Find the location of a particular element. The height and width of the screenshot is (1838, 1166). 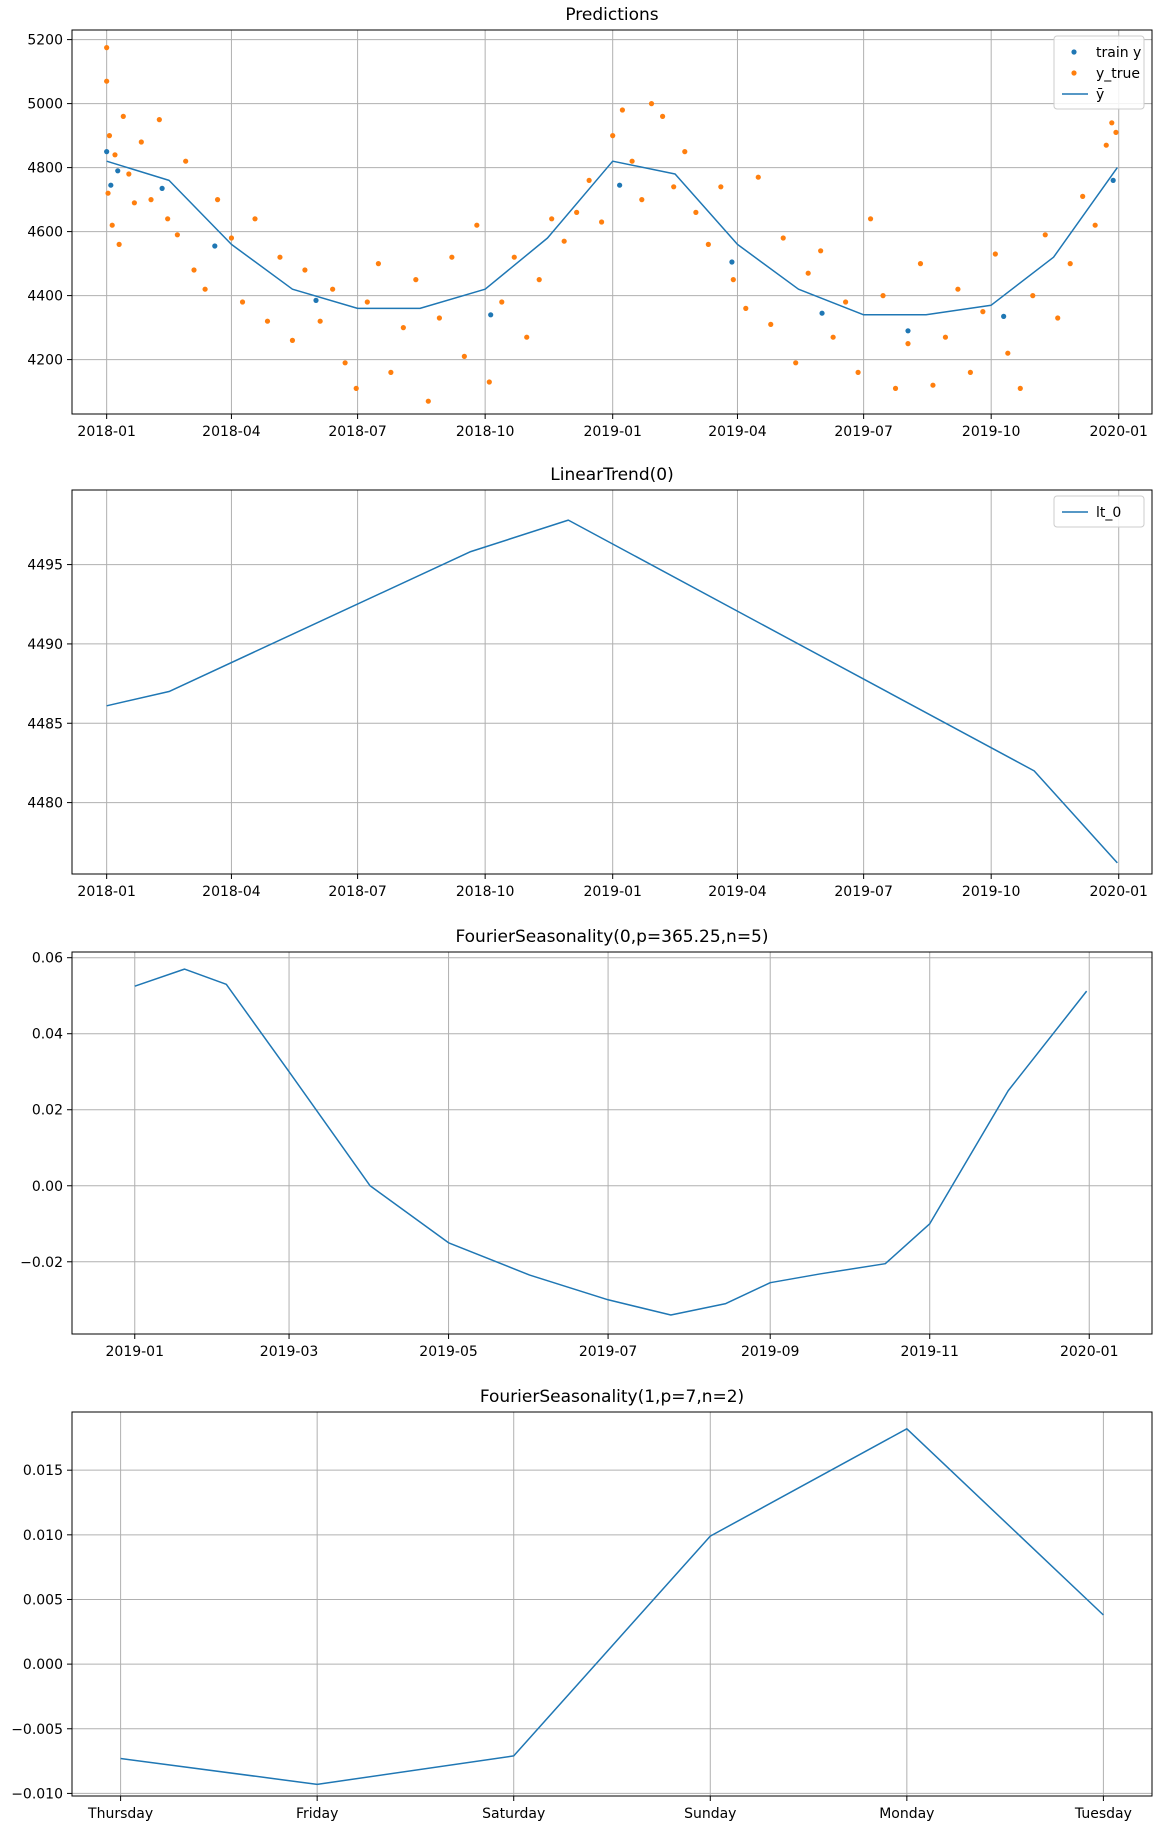

x-tick-label: Sunday is located at coordinates (710, 1814).